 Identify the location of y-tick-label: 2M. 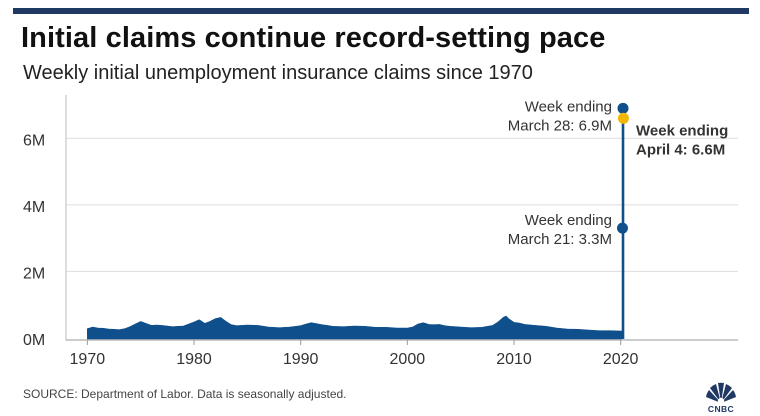
(34, 273).